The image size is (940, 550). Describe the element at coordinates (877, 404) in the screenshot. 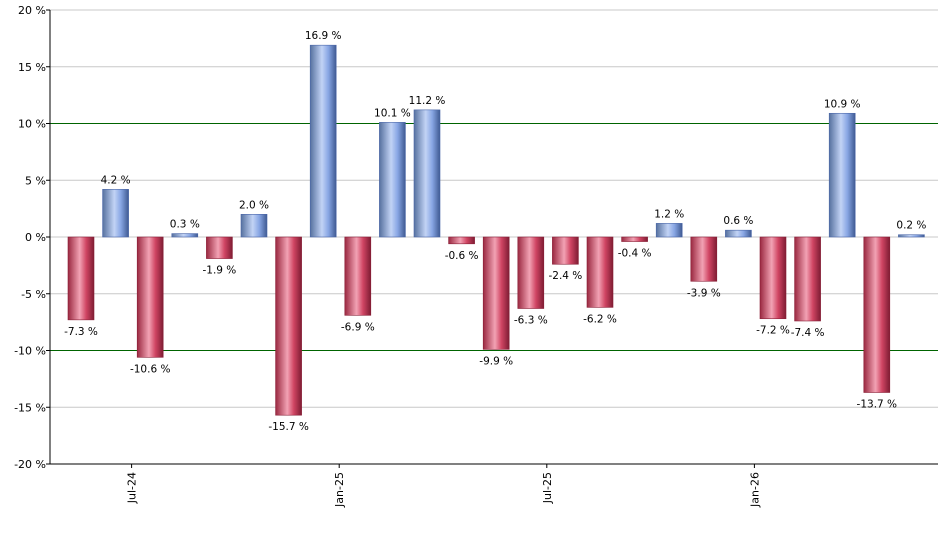

I see `bar-value-label: -13.7 %` at that location.